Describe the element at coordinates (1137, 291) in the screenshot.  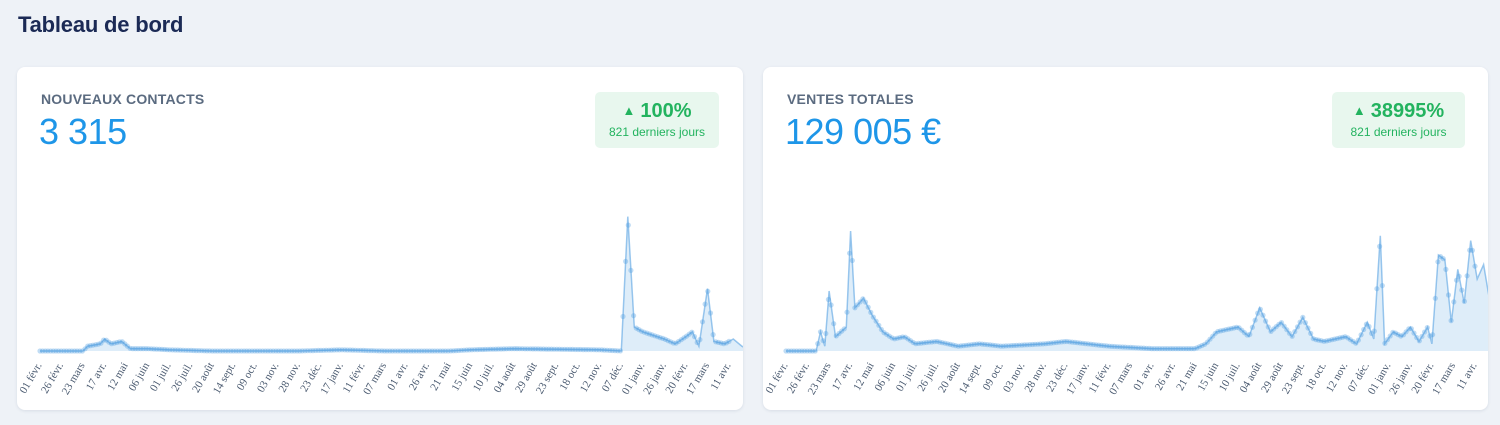
I see `series-area` at that location.